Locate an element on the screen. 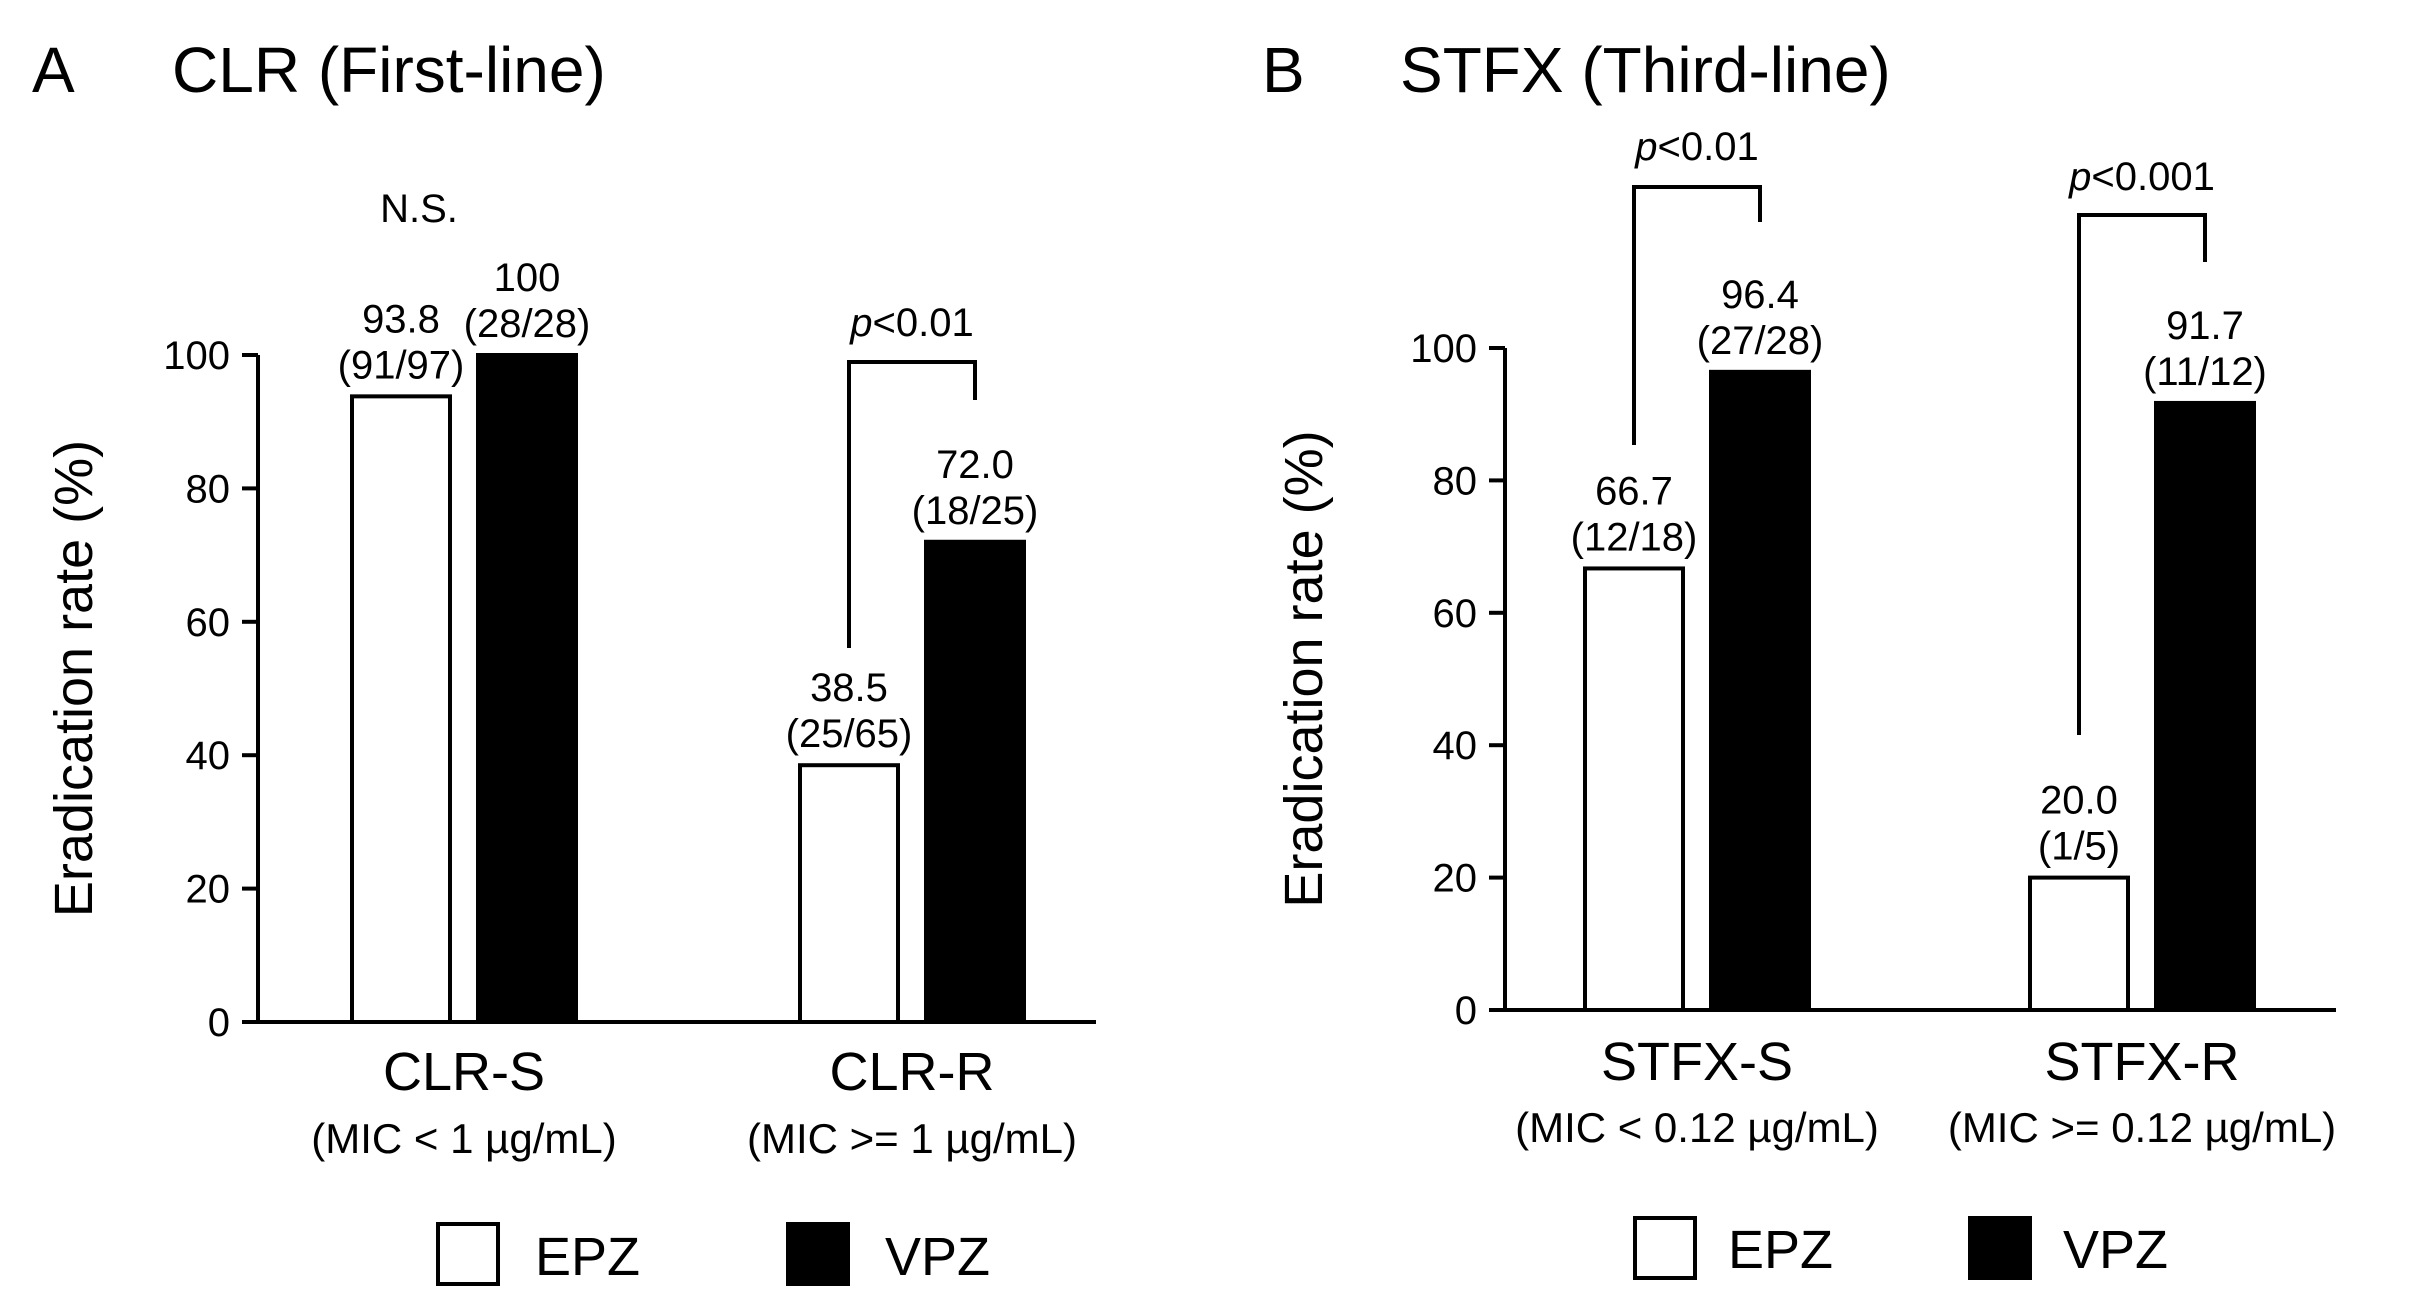 The image size is (2422, 1293). bar-epz-stfx-r is located at coordinates (2079, 943).